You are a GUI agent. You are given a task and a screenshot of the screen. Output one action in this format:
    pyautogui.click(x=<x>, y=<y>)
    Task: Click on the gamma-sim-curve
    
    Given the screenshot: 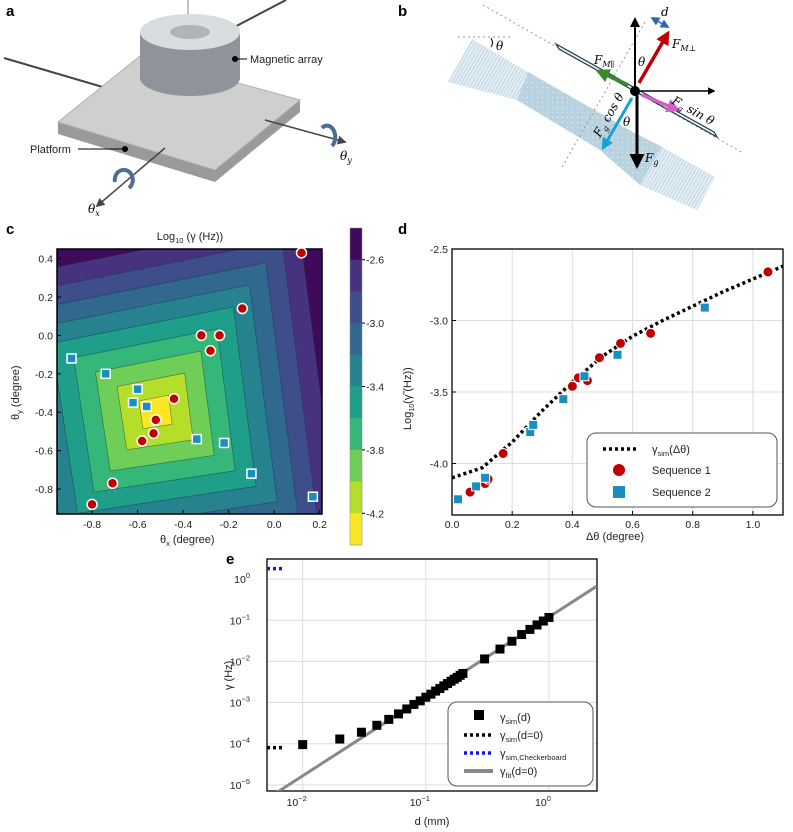 What is the action you would take?
    pyautogui.click(x=617, y=372)
    